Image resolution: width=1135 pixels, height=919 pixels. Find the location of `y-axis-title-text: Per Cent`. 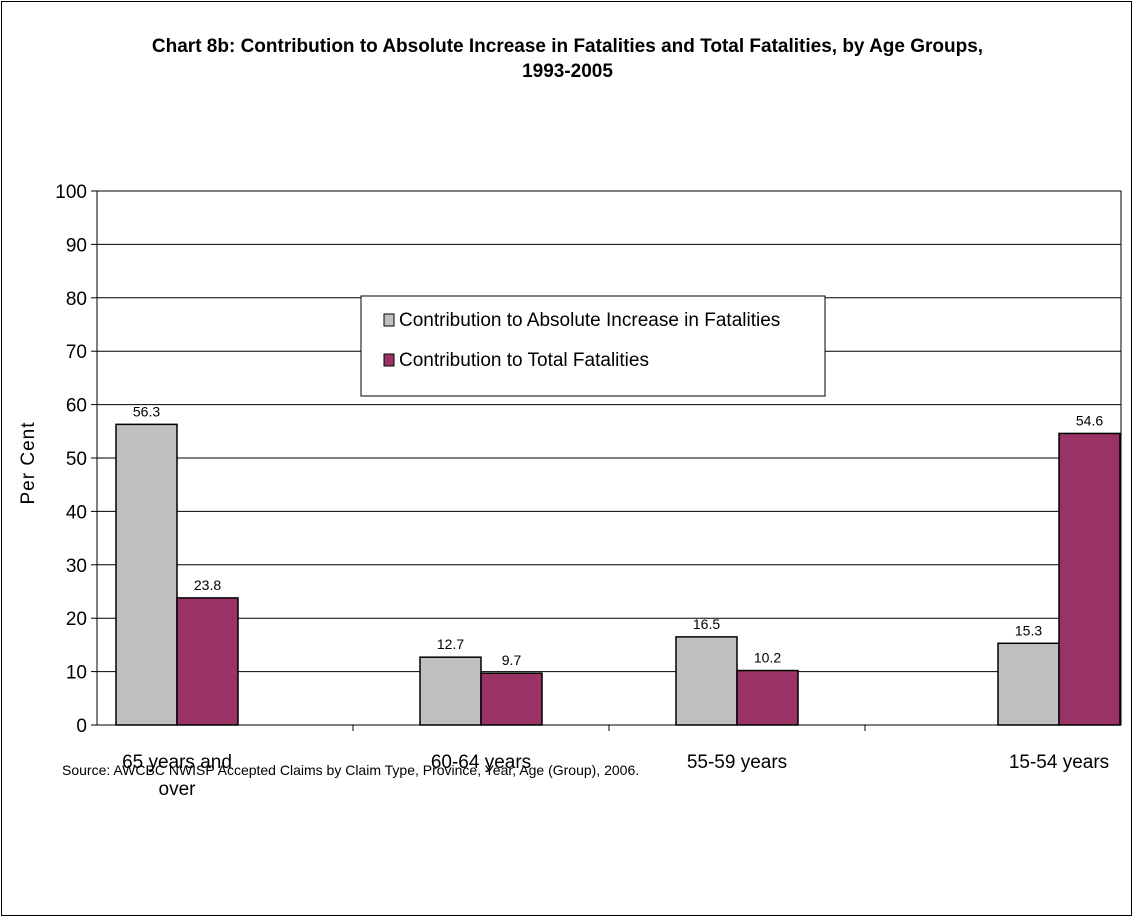

y-axis-title-text: Per Cent is located at coordinates (28, 463).